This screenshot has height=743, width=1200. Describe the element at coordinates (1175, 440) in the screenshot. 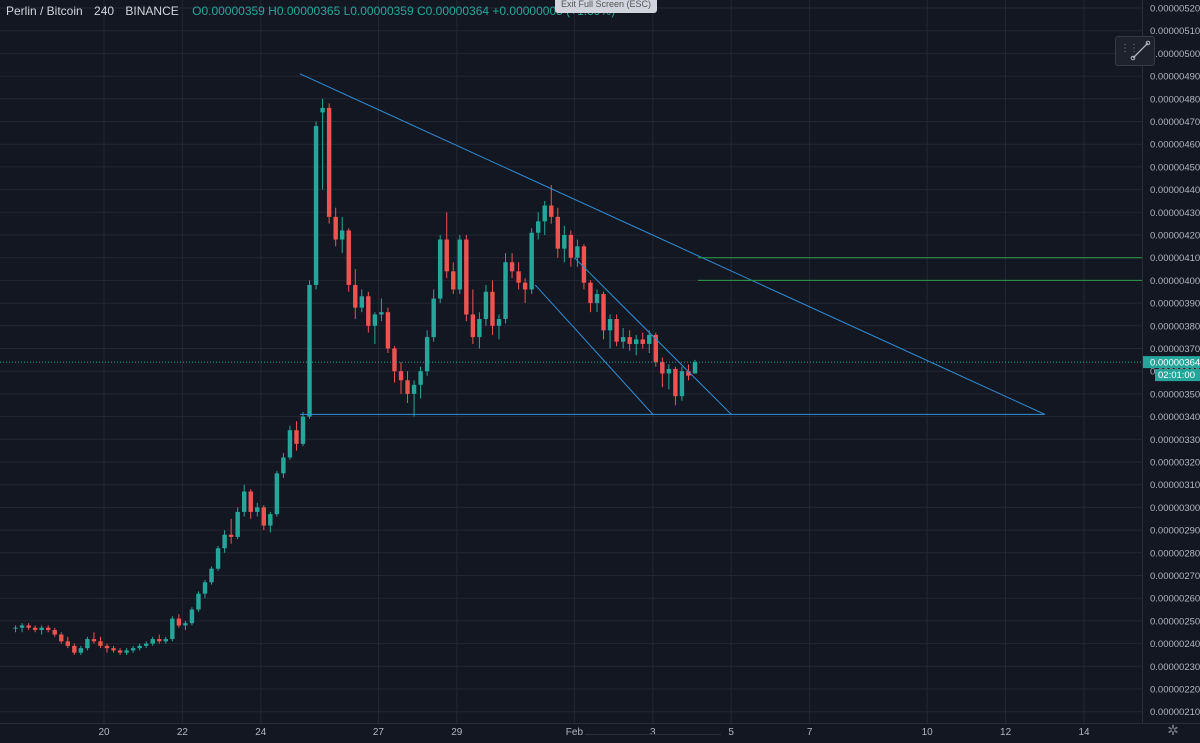

I see `y-tick-label: 0.00000330` at that location.